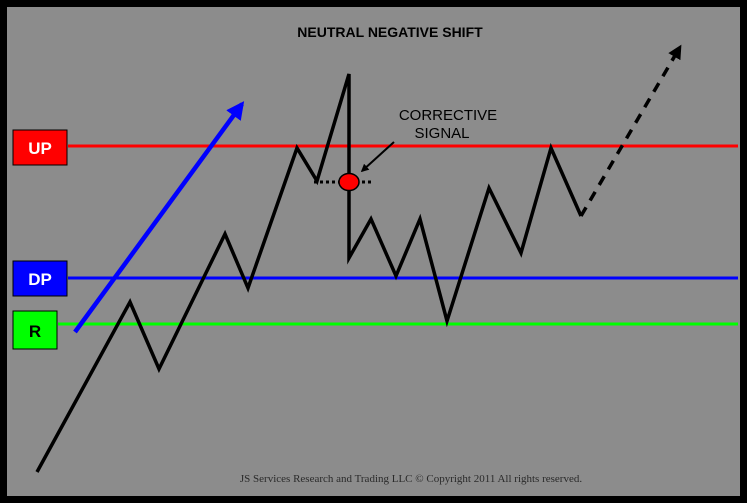 The image size is (747, 503). I want to click on annotation-pointer-arrow, so click(377, 157).